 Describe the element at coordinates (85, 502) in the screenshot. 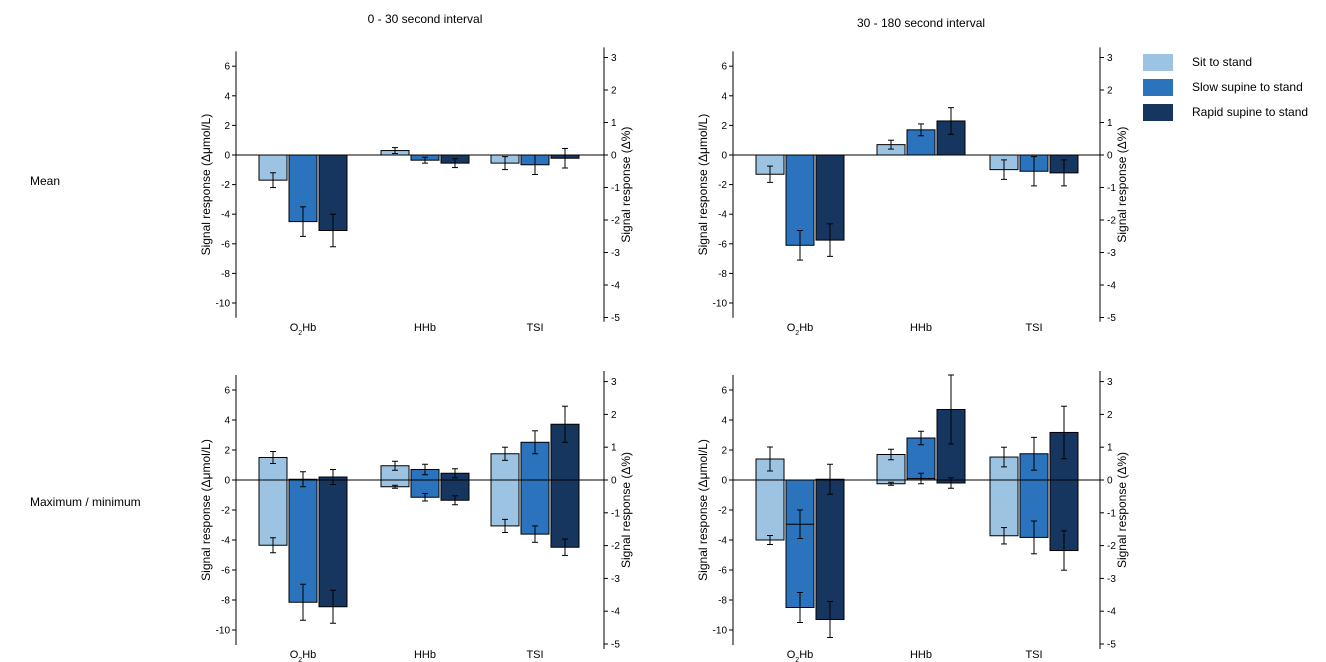

I see `row-label-max-min: Maximum / minimum` at that location.